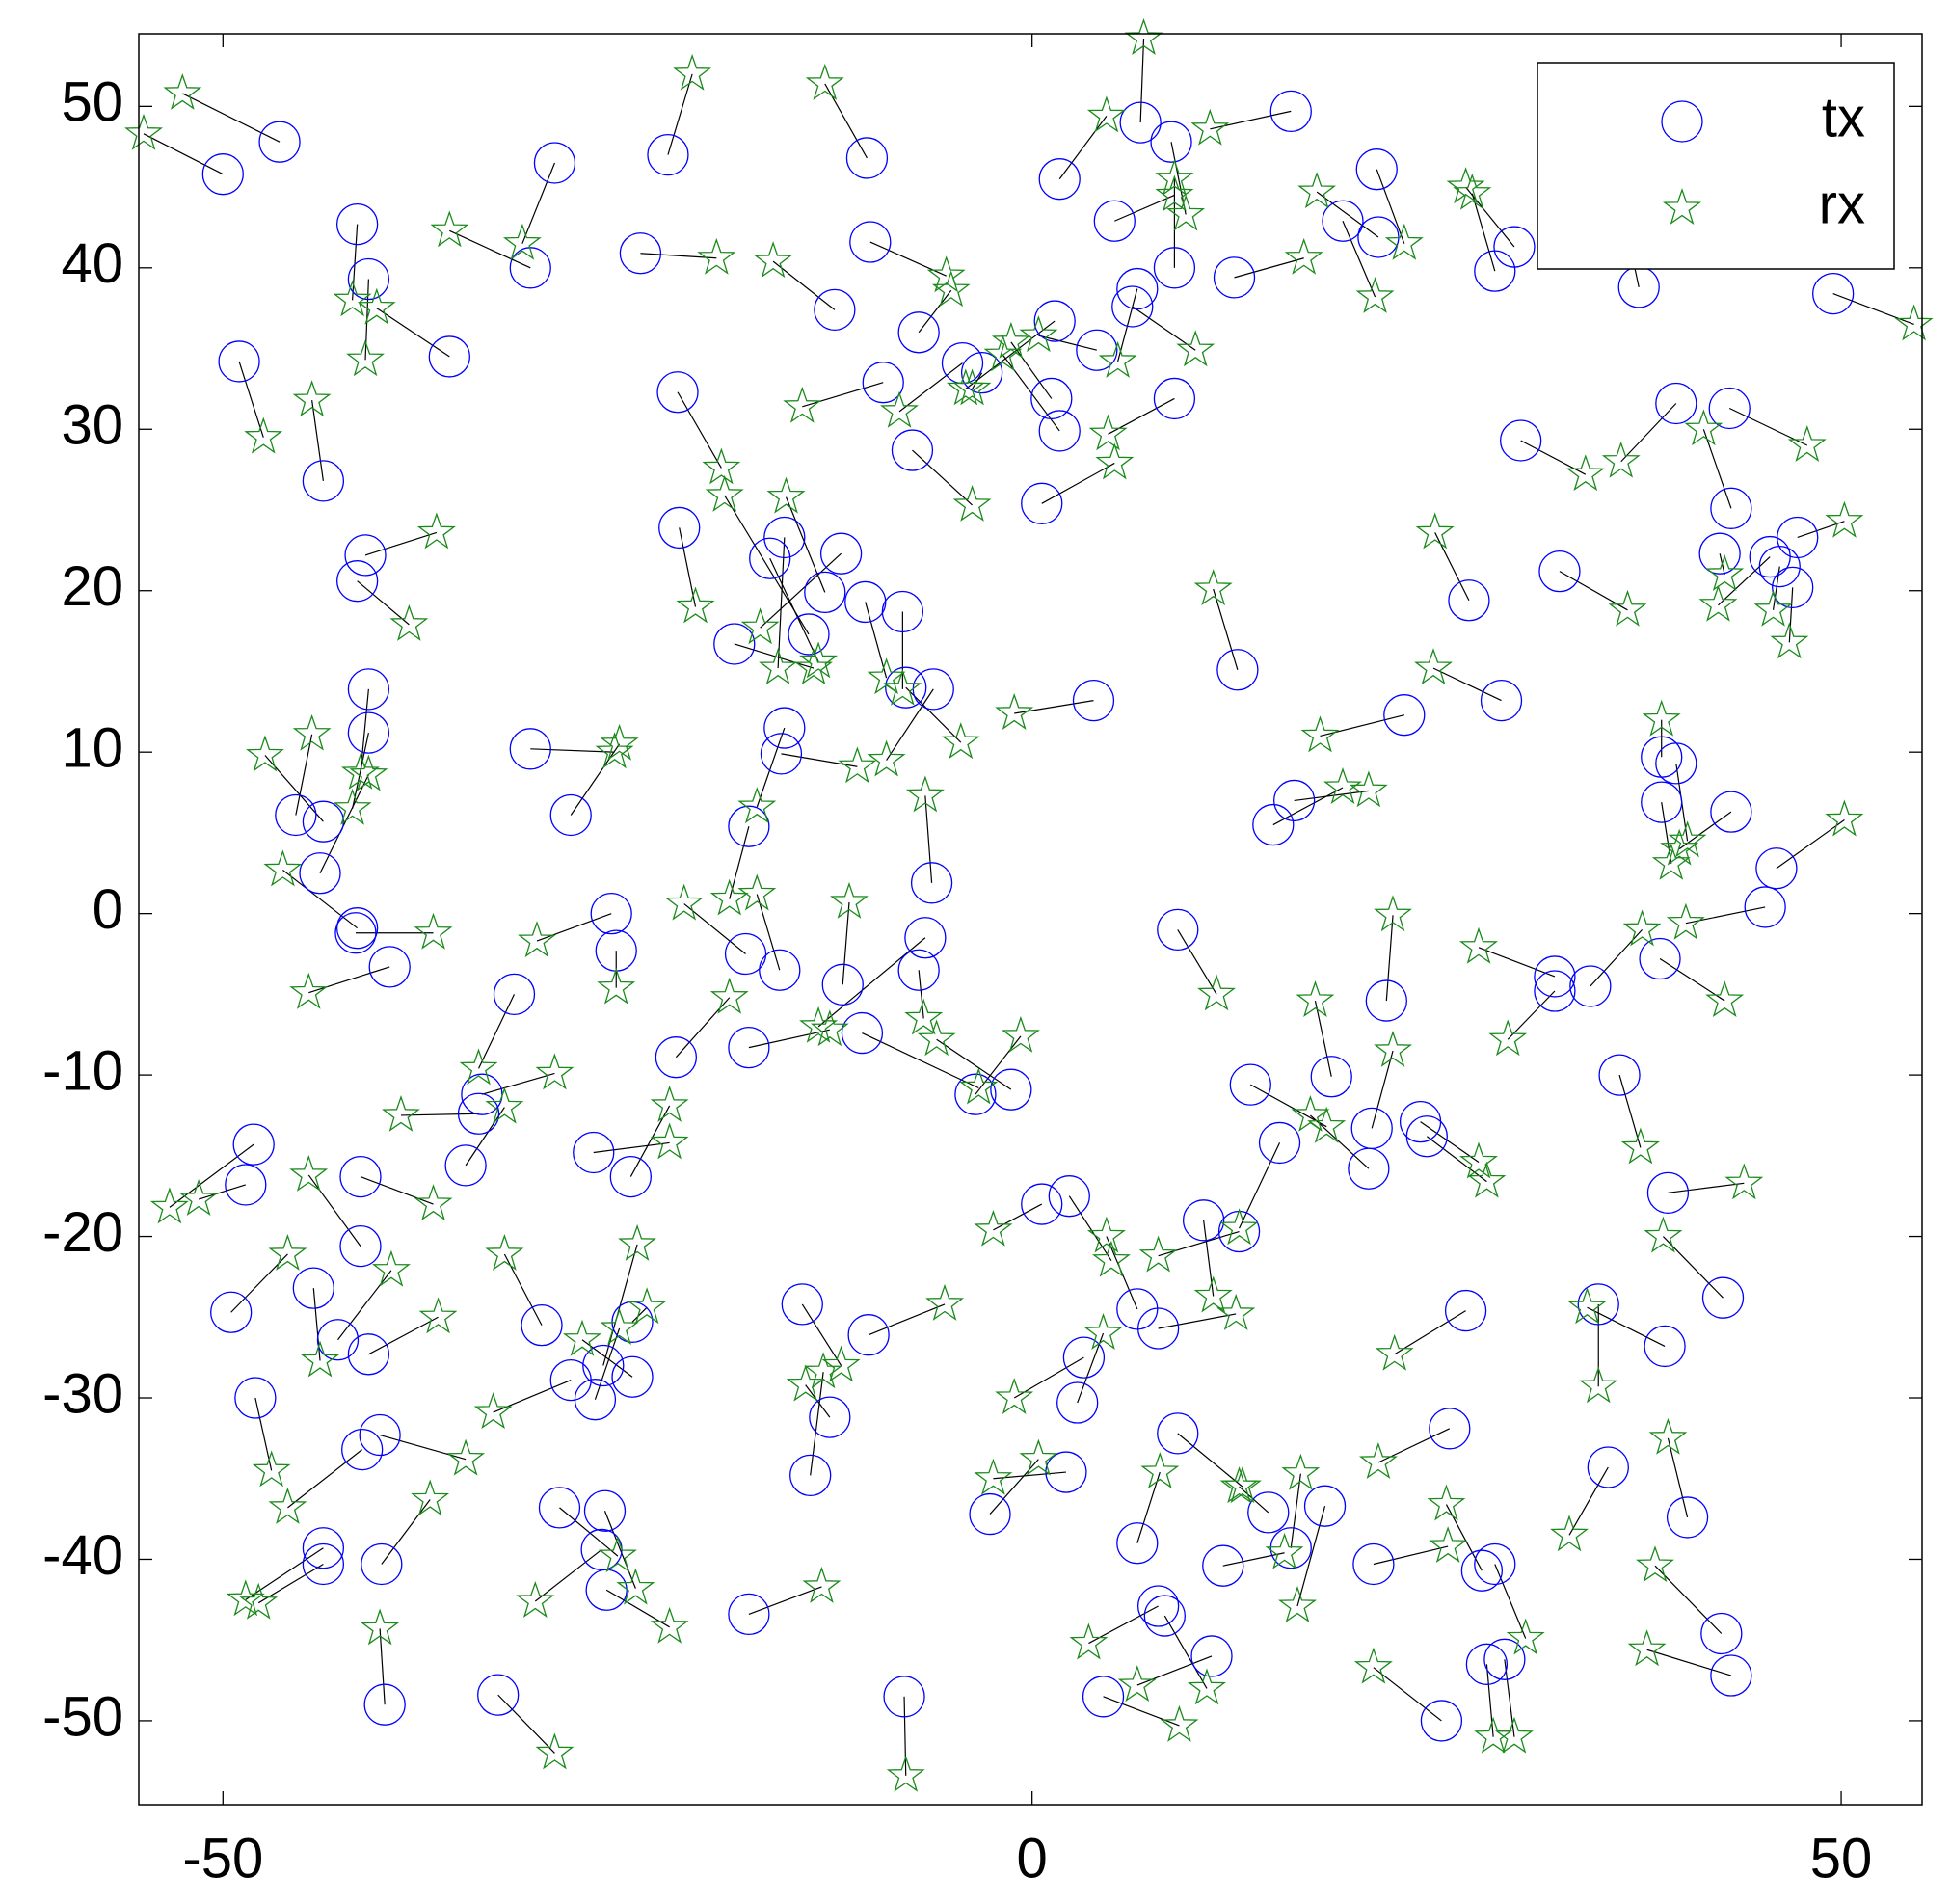 Image resolution: width=1951 pixels, height=1904 pixels. What do you see at coordinates (82, 1555) in the screenshot?
I see `y-tick-label: -40` at bounding box center [82, 1555].